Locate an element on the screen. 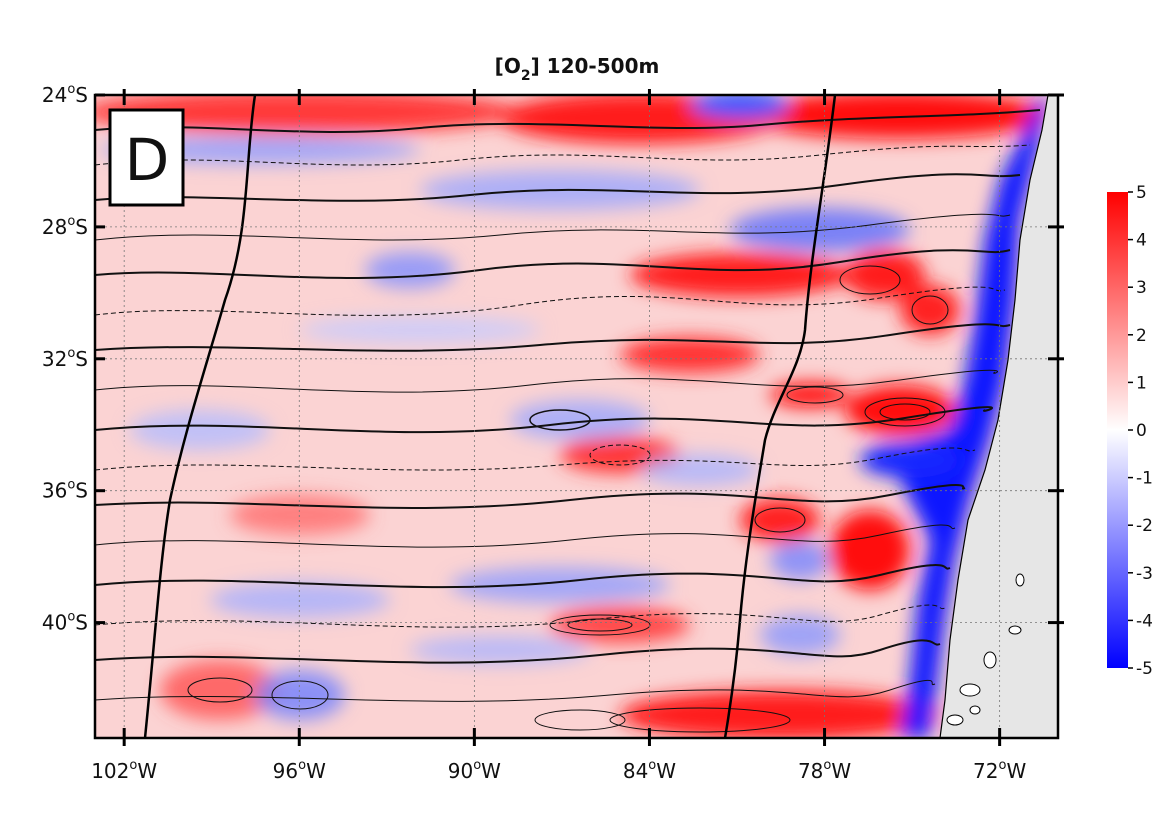 The image size is (1169, 826). lon-tick-label: 96oW is located at coordinates (299, 770).